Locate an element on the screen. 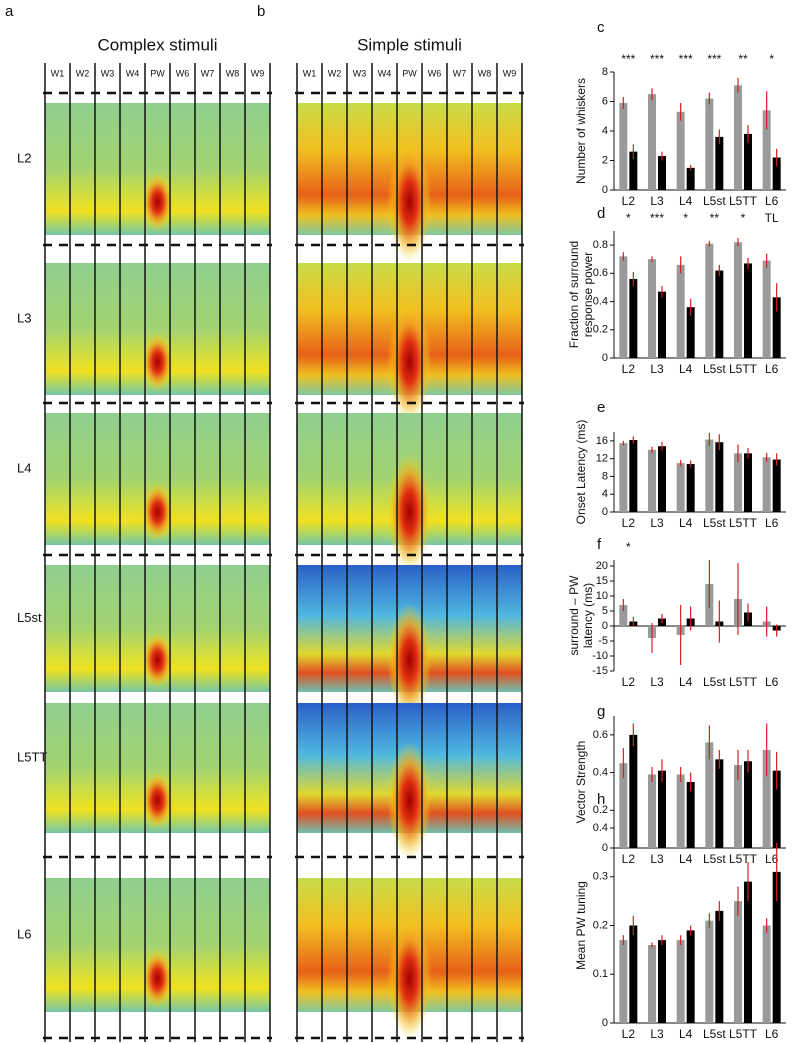  panel-letter: c is located at coordinates (601, 27).